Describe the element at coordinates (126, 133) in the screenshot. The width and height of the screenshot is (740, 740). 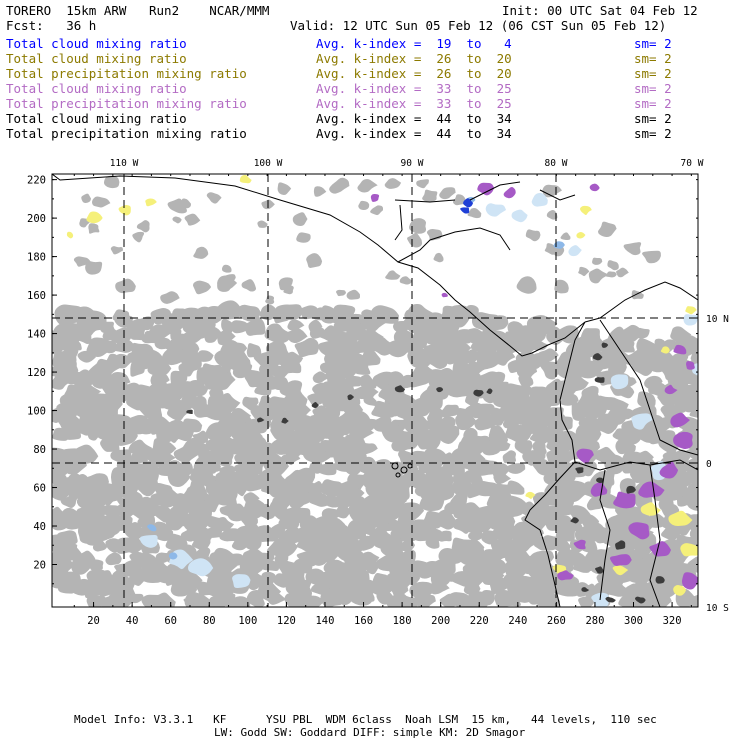
I see `legend-field: Total precipitation mixing ratio` at that location.